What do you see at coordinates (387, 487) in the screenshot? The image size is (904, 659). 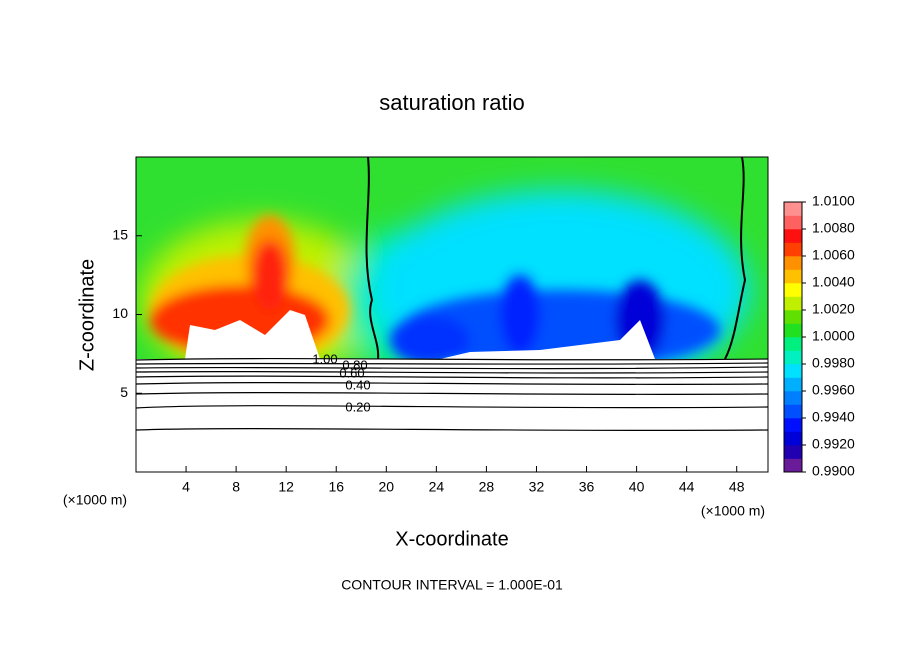 I see `x-tick-label: 20` at bounding box center [387, 487].